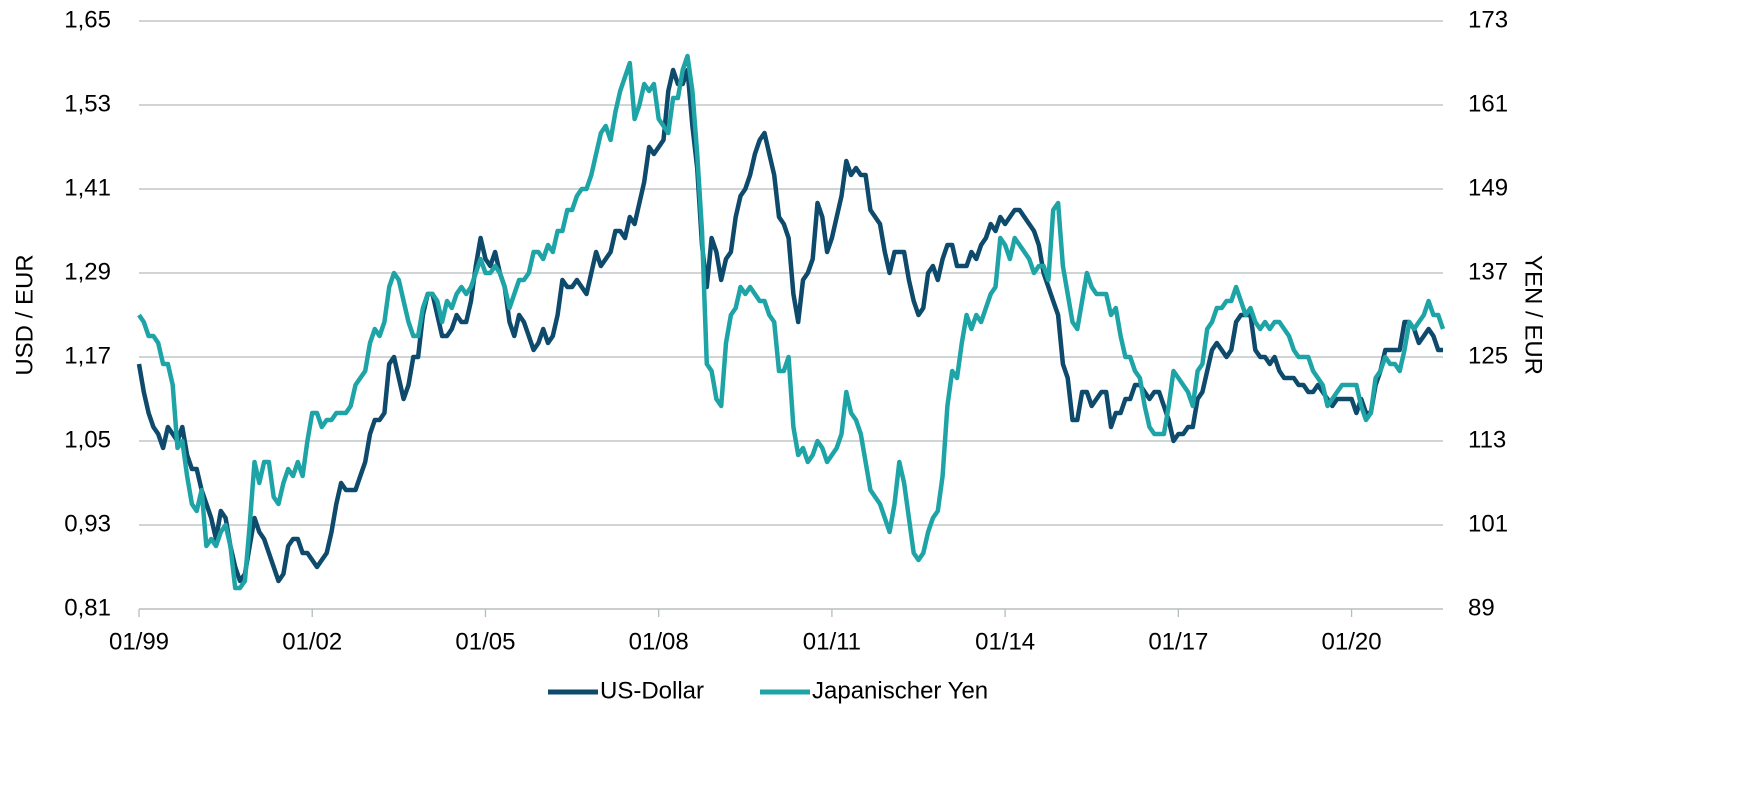  What do you see at coordinates (652, 690) in the screenshot?
I see `legend-label: US-Dollar` at bounding box center [652, 690].